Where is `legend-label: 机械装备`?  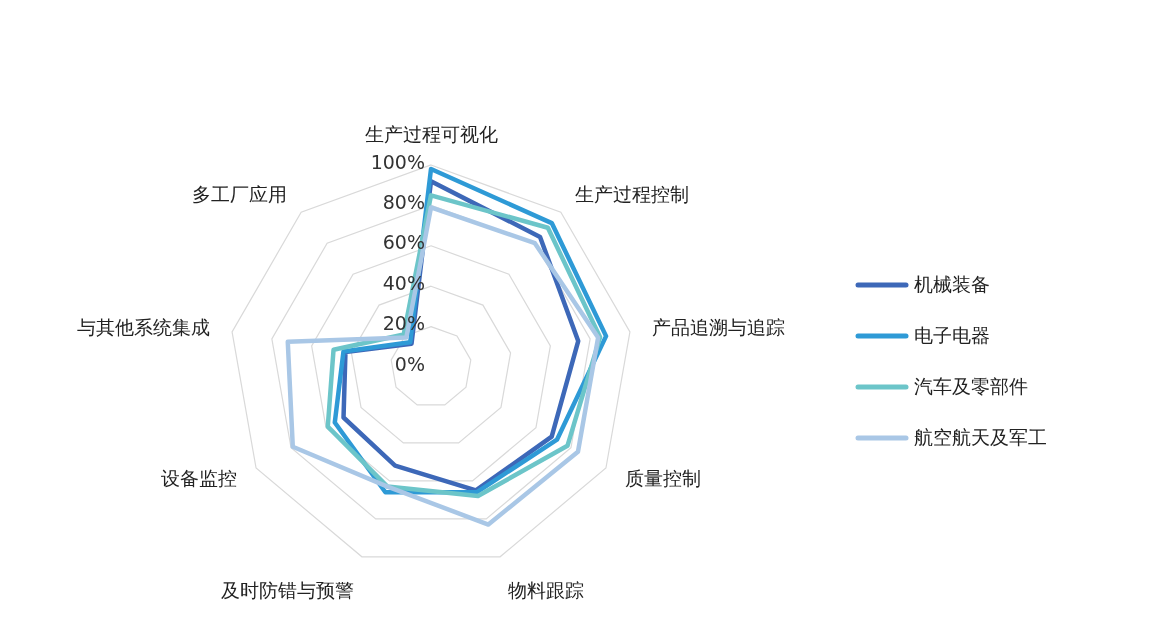
legend-label: 机械装备 is located at coordinates (952, 283).